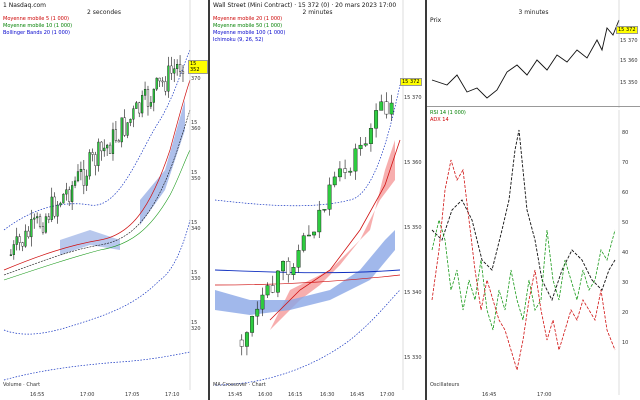  I want to click on legend-ma50: Moyenne mobile 50 (1 000), so click(248, 26).